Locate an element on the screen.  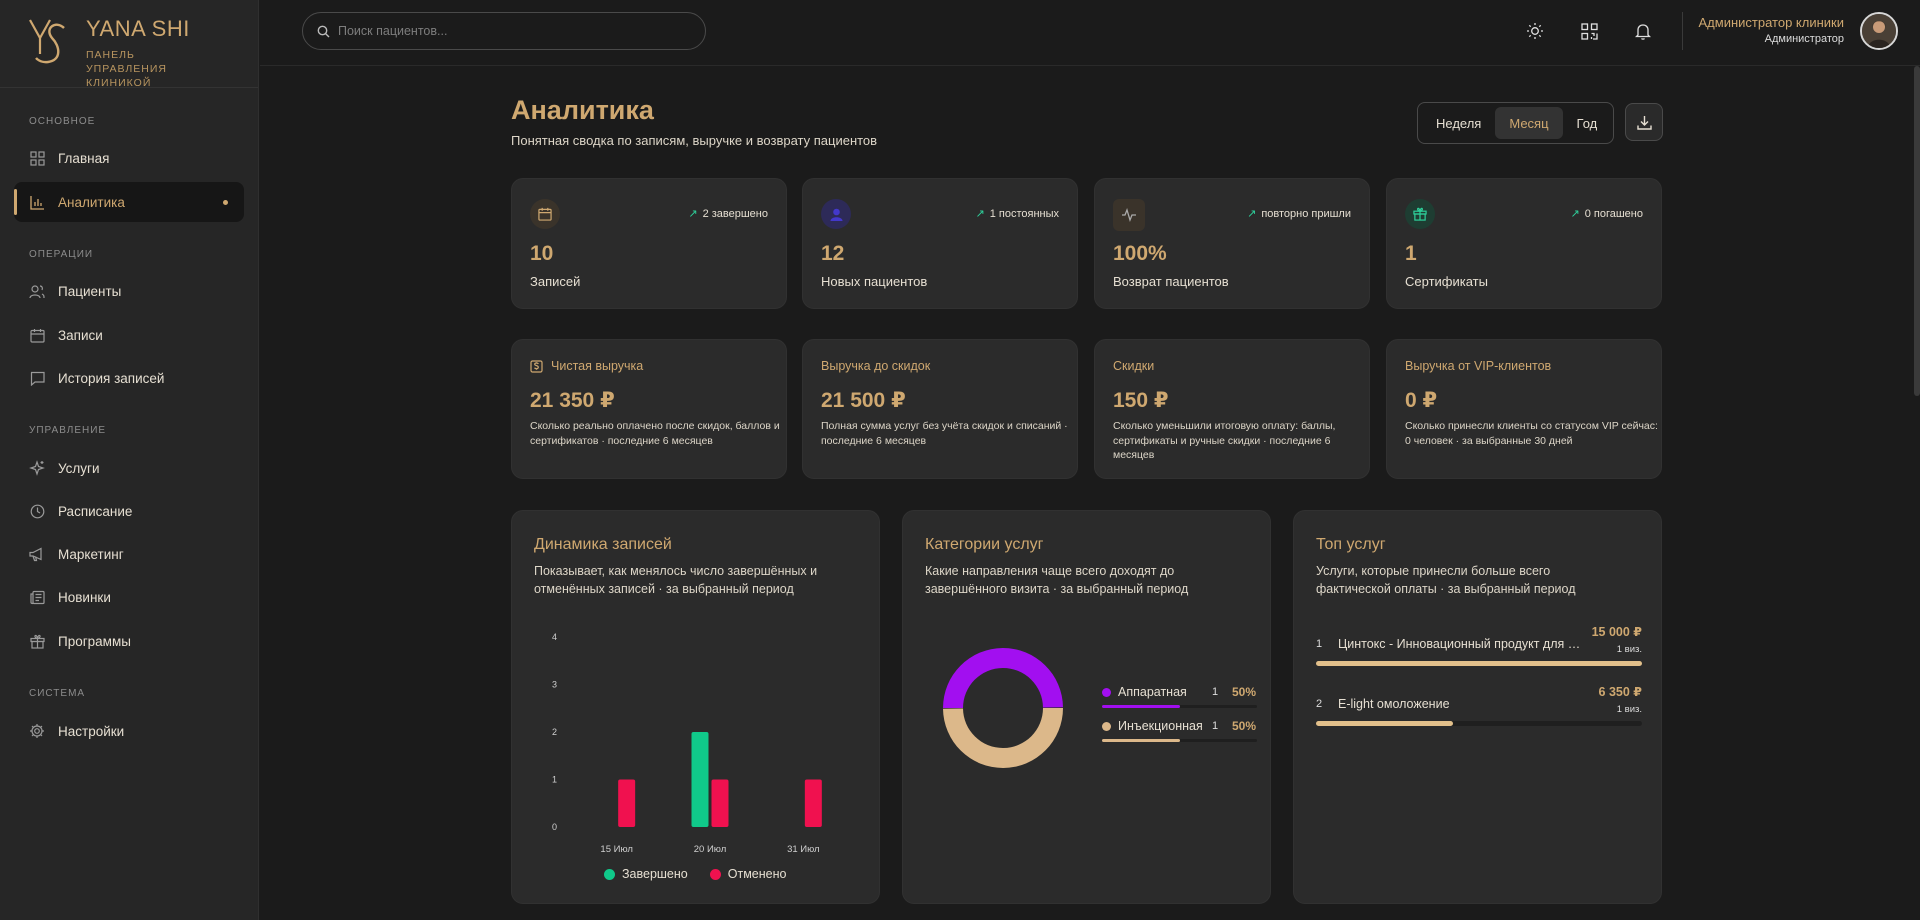
user-icon is located at coordinates (836, 214).